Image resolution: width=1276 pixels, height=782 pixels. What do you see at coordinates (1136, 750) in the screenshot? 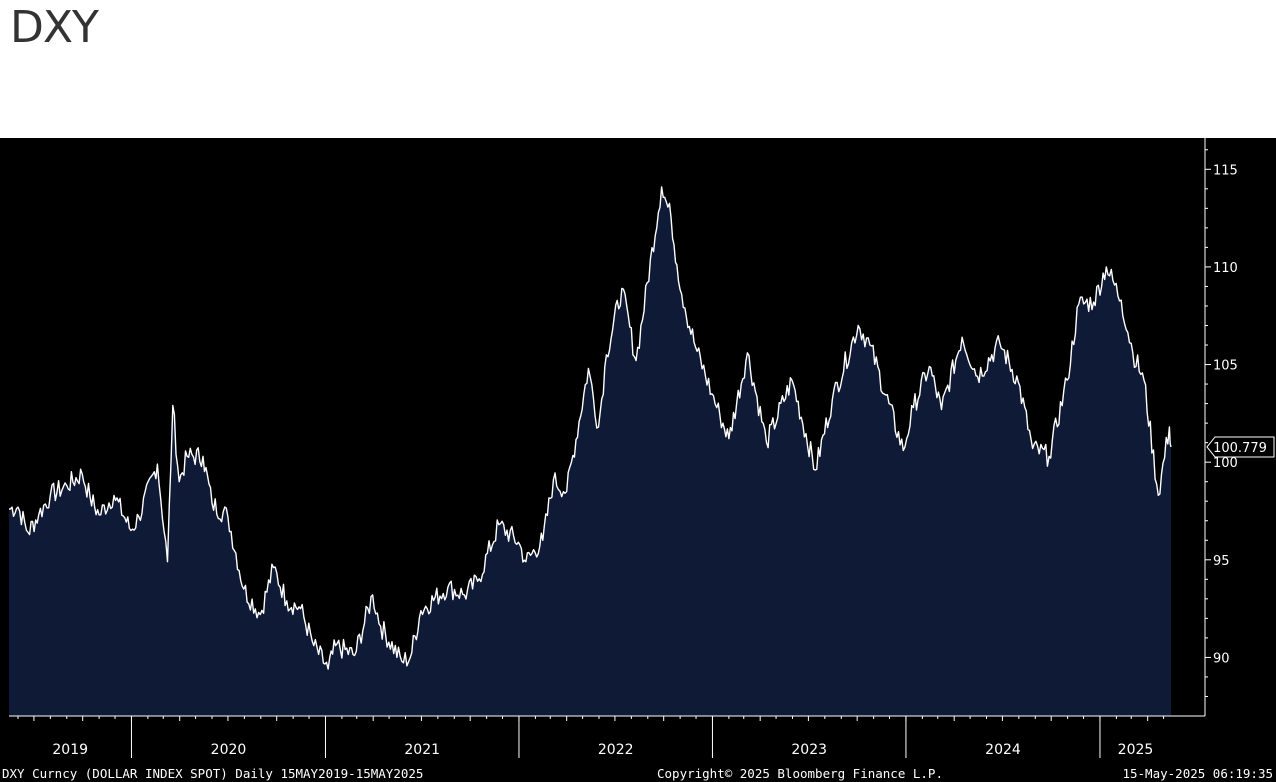
I see `x-tick-label: 2025` at bounding box center [1136, 750].